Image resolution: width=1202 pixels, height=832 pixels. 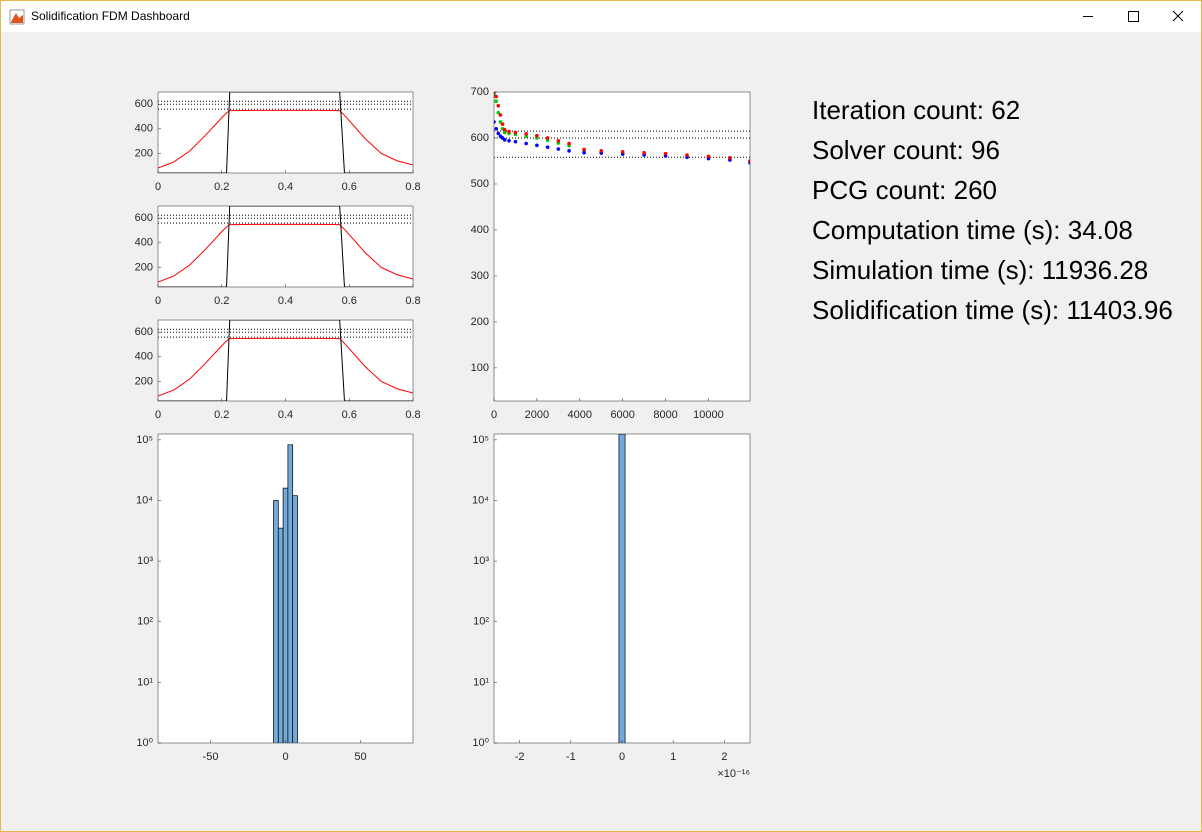 I want to click on stat-row: Computation time (s): 34.08, so click(x=992, y=233).